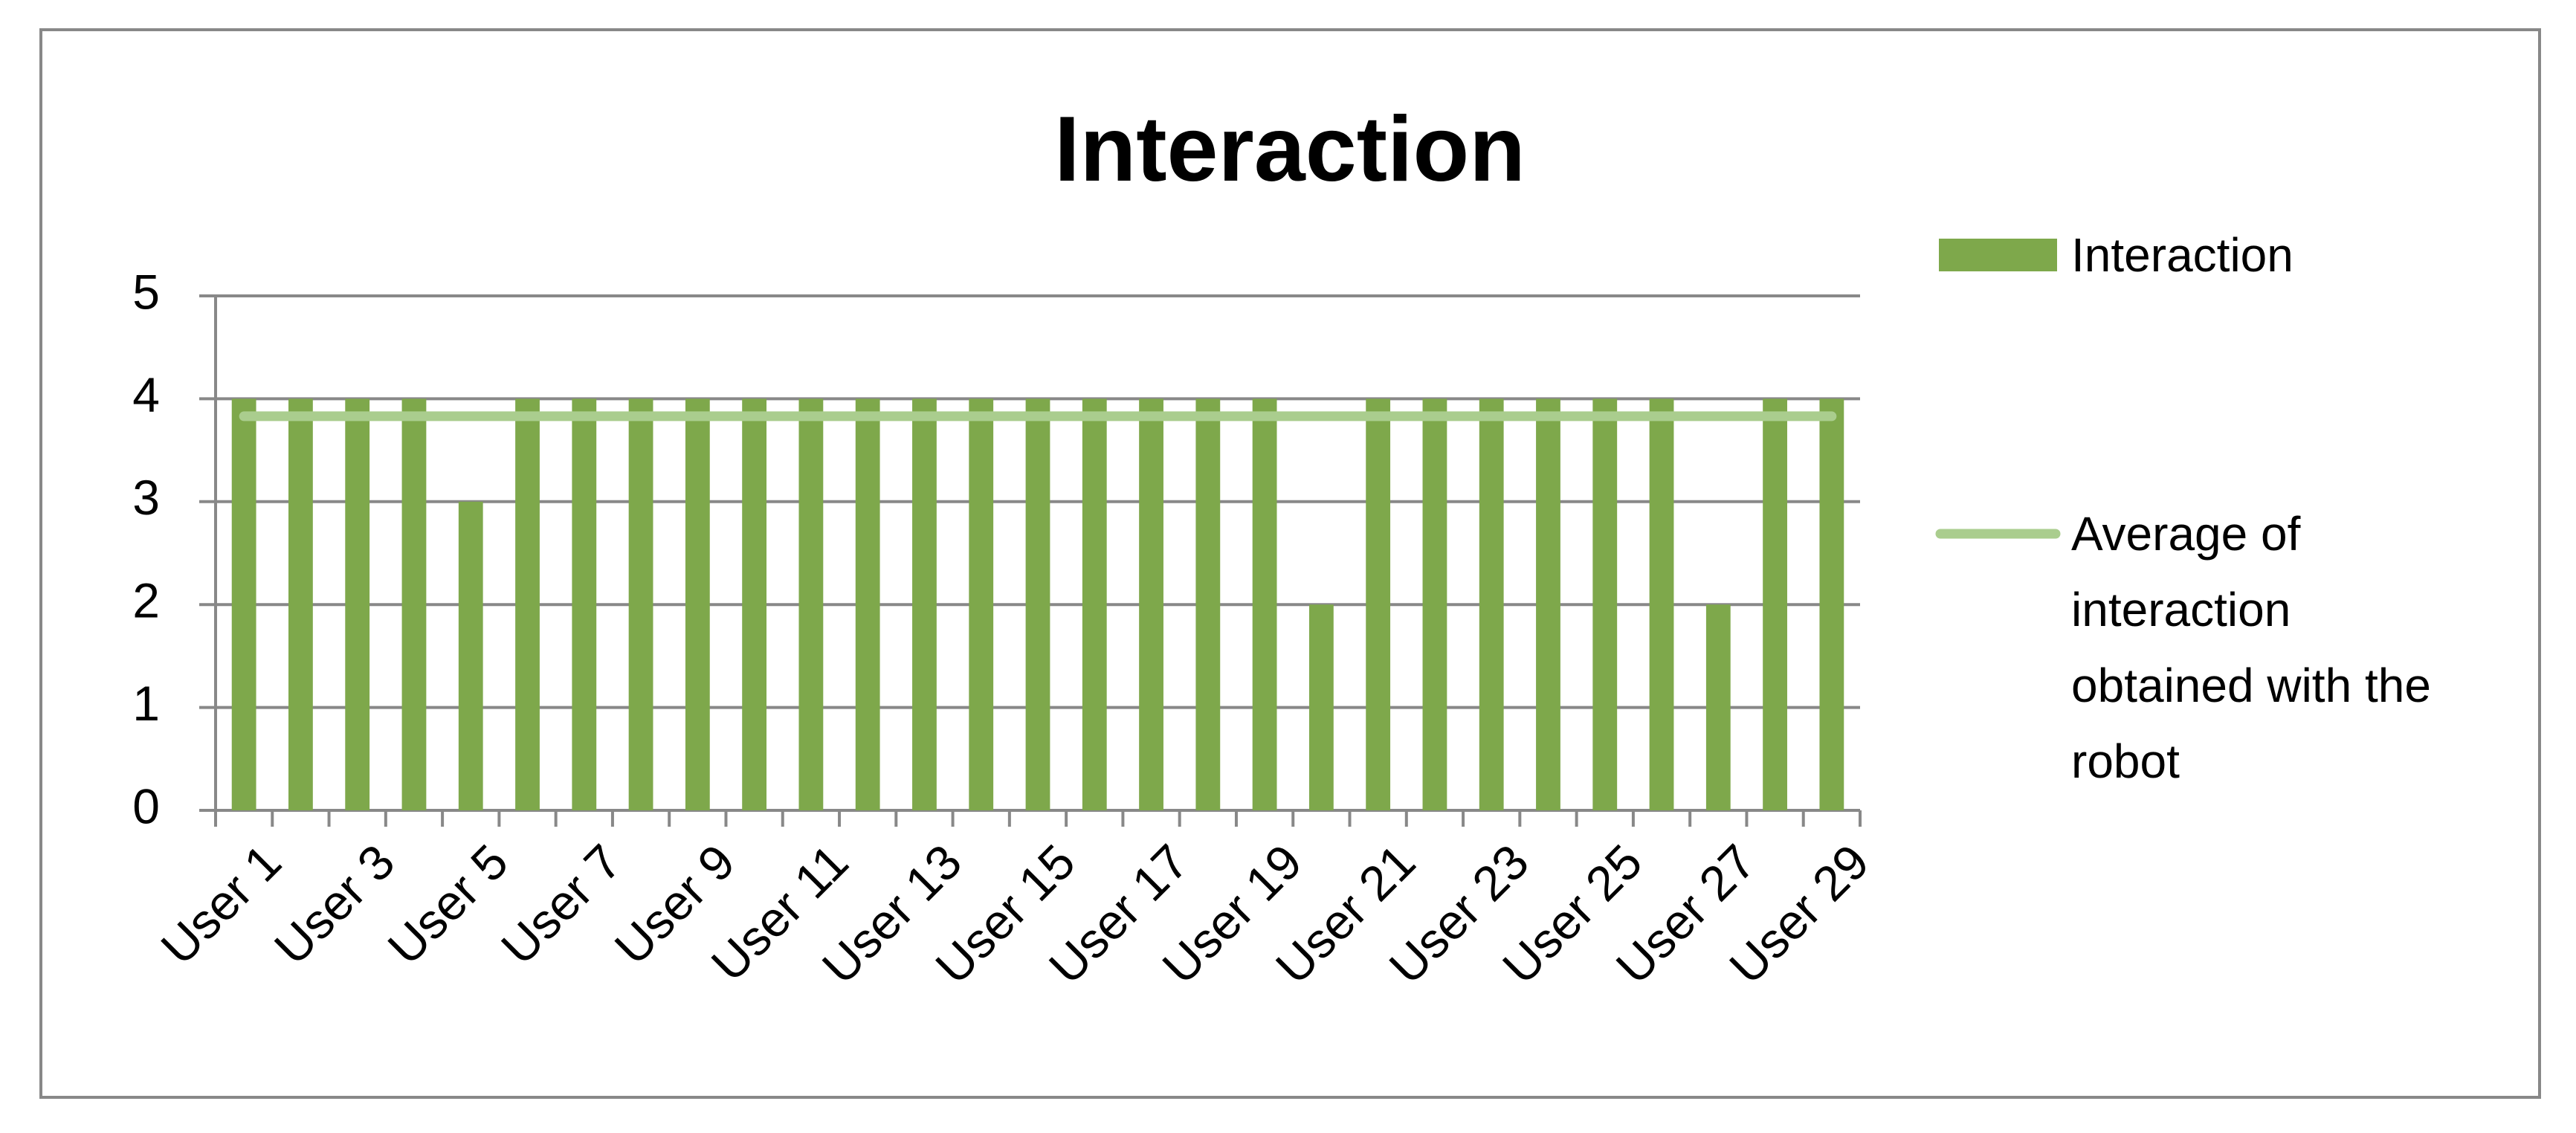 The height and width of the screenshot is (1133, 2576). I want to click on chart-title: Interaction, so click(1290, 150).